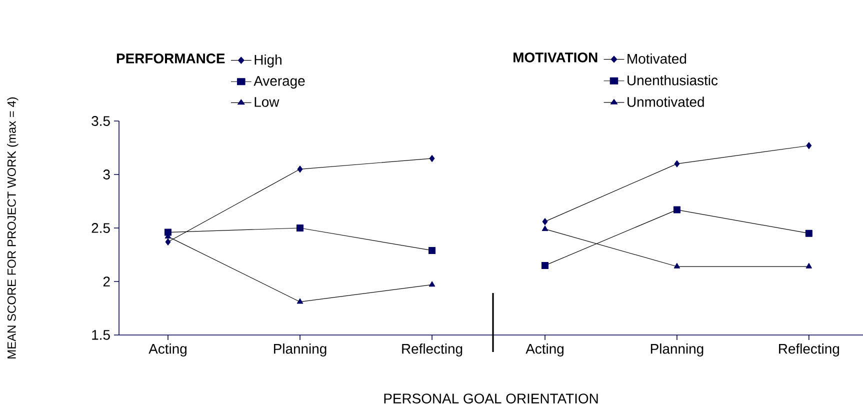  Describe the element at coordinates (12, 227) in the screenshot. I see `y-axis-title: MEAN SCORE FOR PROJECT WORK (max = 4)` at that location.